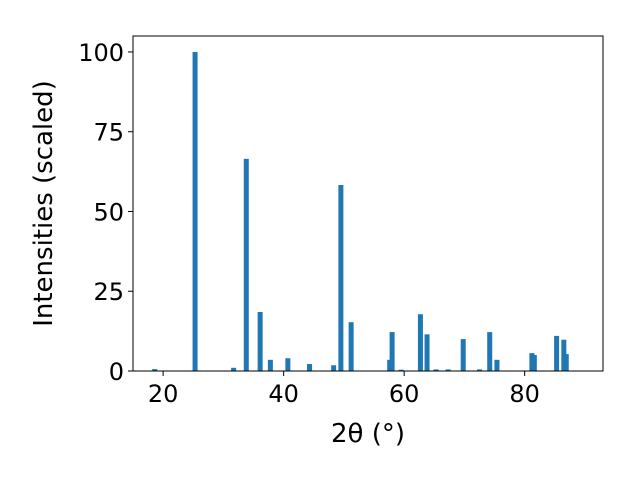  Describe the element at coordinates (108, 133) in the screenshot. I see `y-tick-label-3: 75` at that location.